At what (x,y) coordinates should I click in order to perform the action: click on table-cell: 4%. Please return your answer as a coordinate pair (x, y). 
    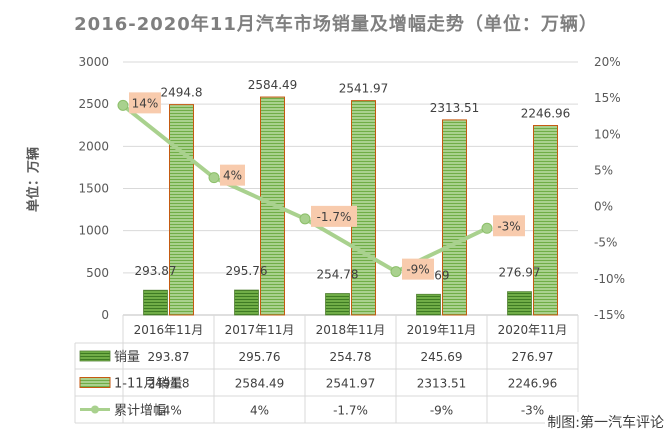
    Looking at the image, I should click on (259, 411).